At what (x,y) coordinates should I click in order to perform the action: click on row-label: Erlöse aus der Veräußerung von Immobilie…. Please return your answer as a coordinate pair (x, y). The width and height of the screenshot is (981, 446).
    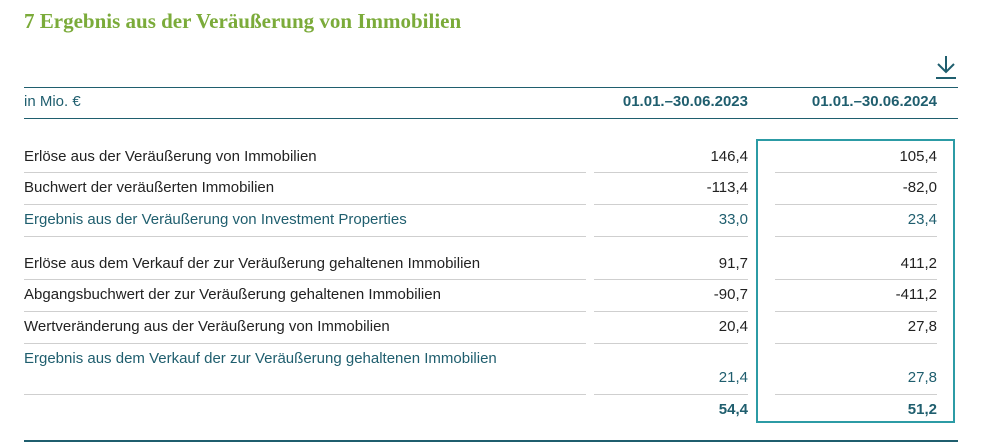
    Looking at the image, I should click on (170, 156).